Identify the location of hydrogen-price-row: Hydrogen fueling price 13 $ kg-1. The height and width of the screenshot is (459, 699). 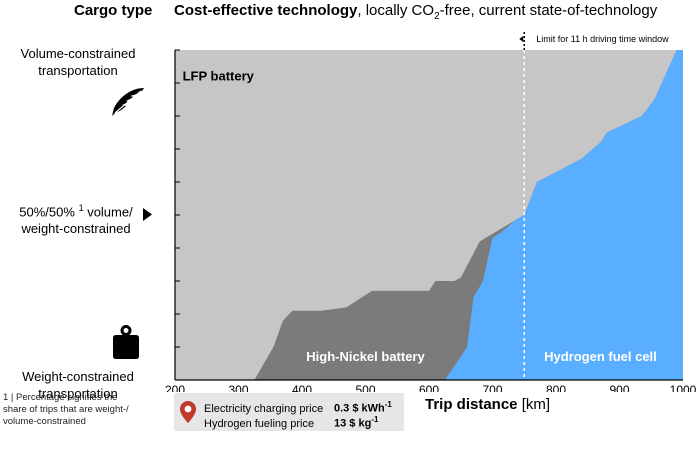
(298, 421).